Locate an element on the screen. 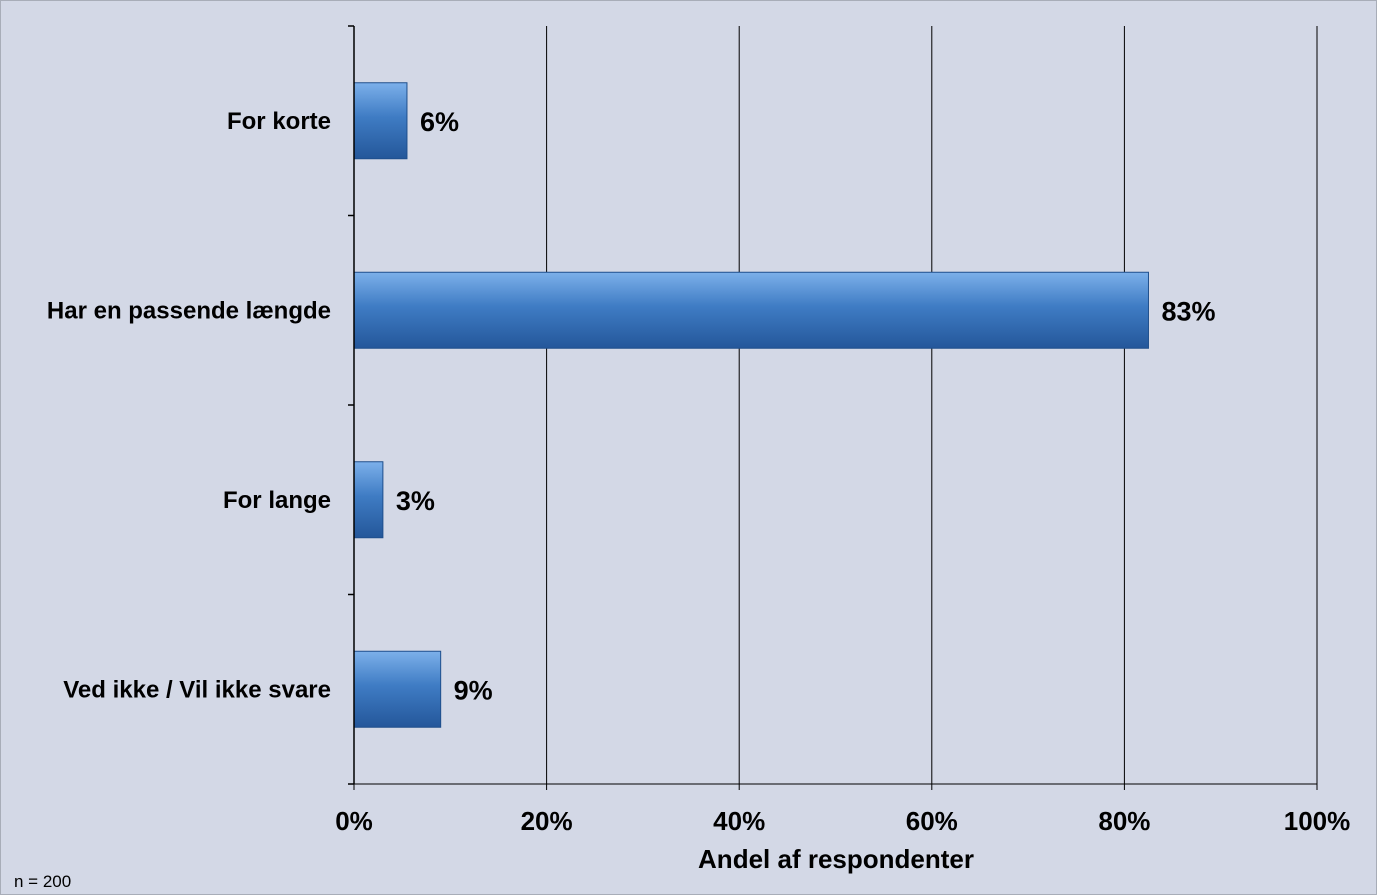 The width and height of the screenshot is (1377, 895). data-label: 83% is located at coordinates (1188, 311).